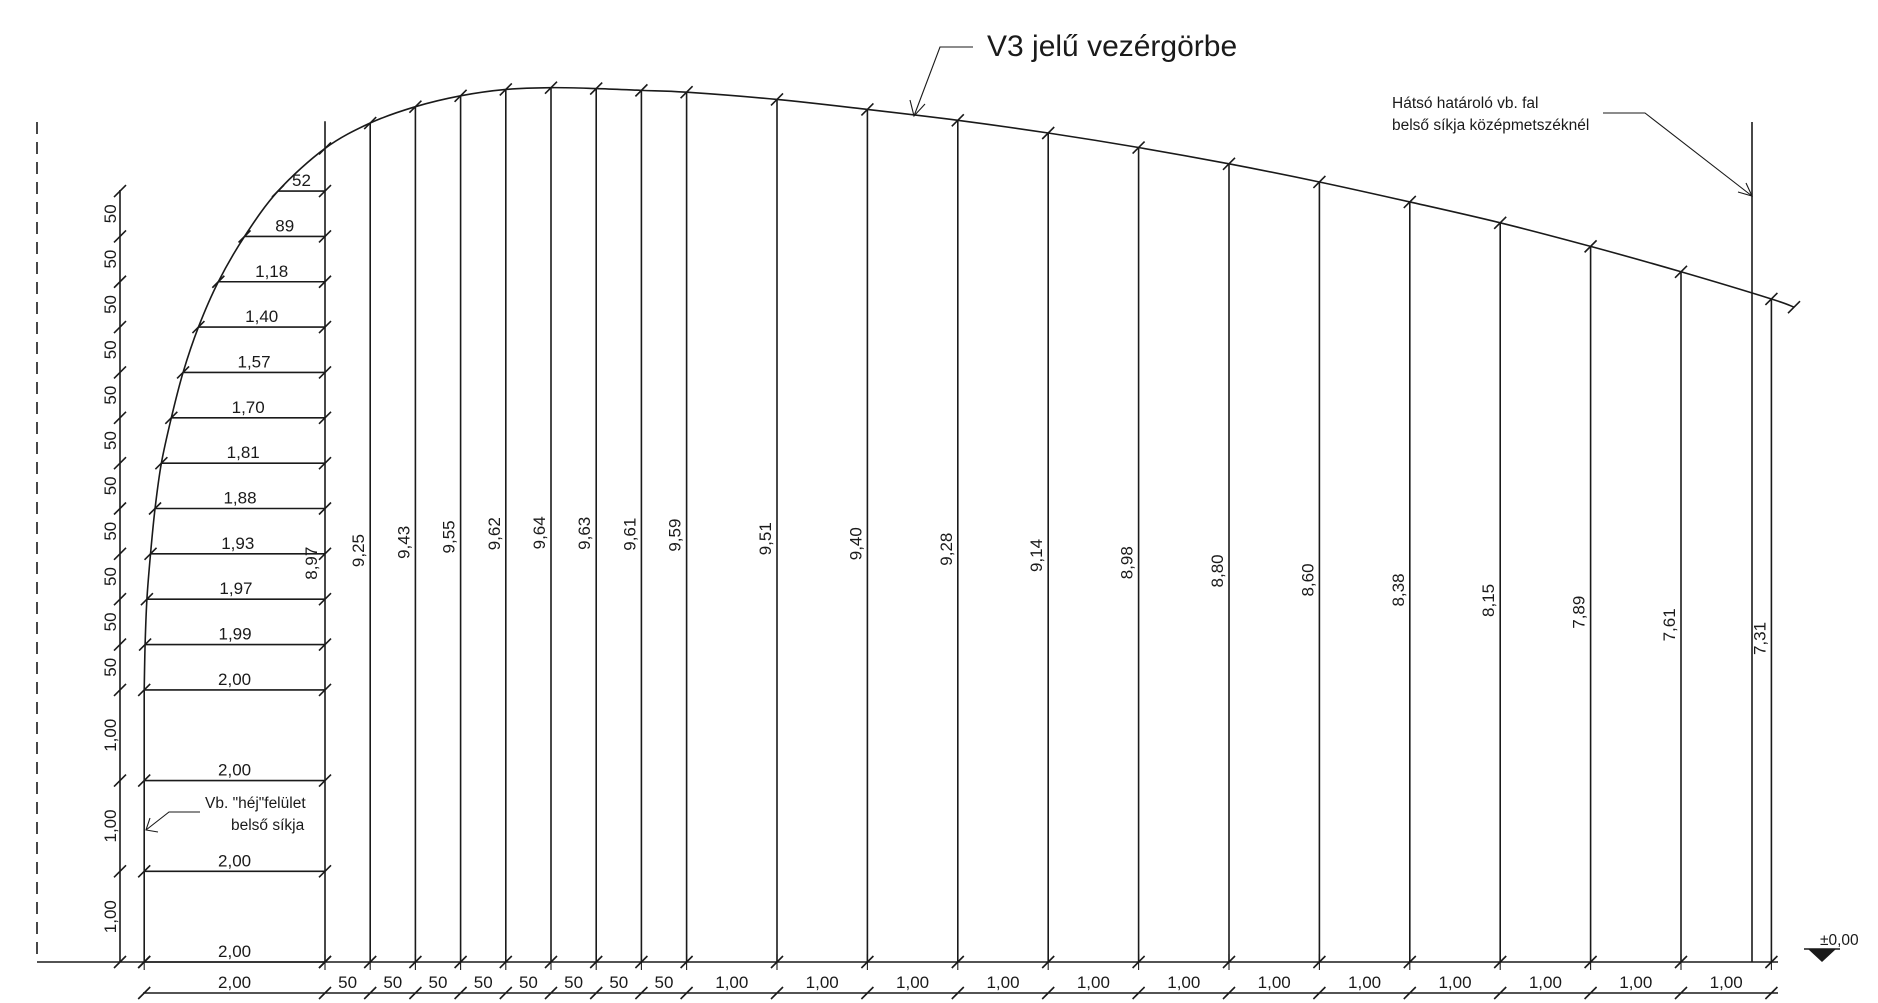  I want to click on ordinate-label: 8,98, so click(1127, 562).